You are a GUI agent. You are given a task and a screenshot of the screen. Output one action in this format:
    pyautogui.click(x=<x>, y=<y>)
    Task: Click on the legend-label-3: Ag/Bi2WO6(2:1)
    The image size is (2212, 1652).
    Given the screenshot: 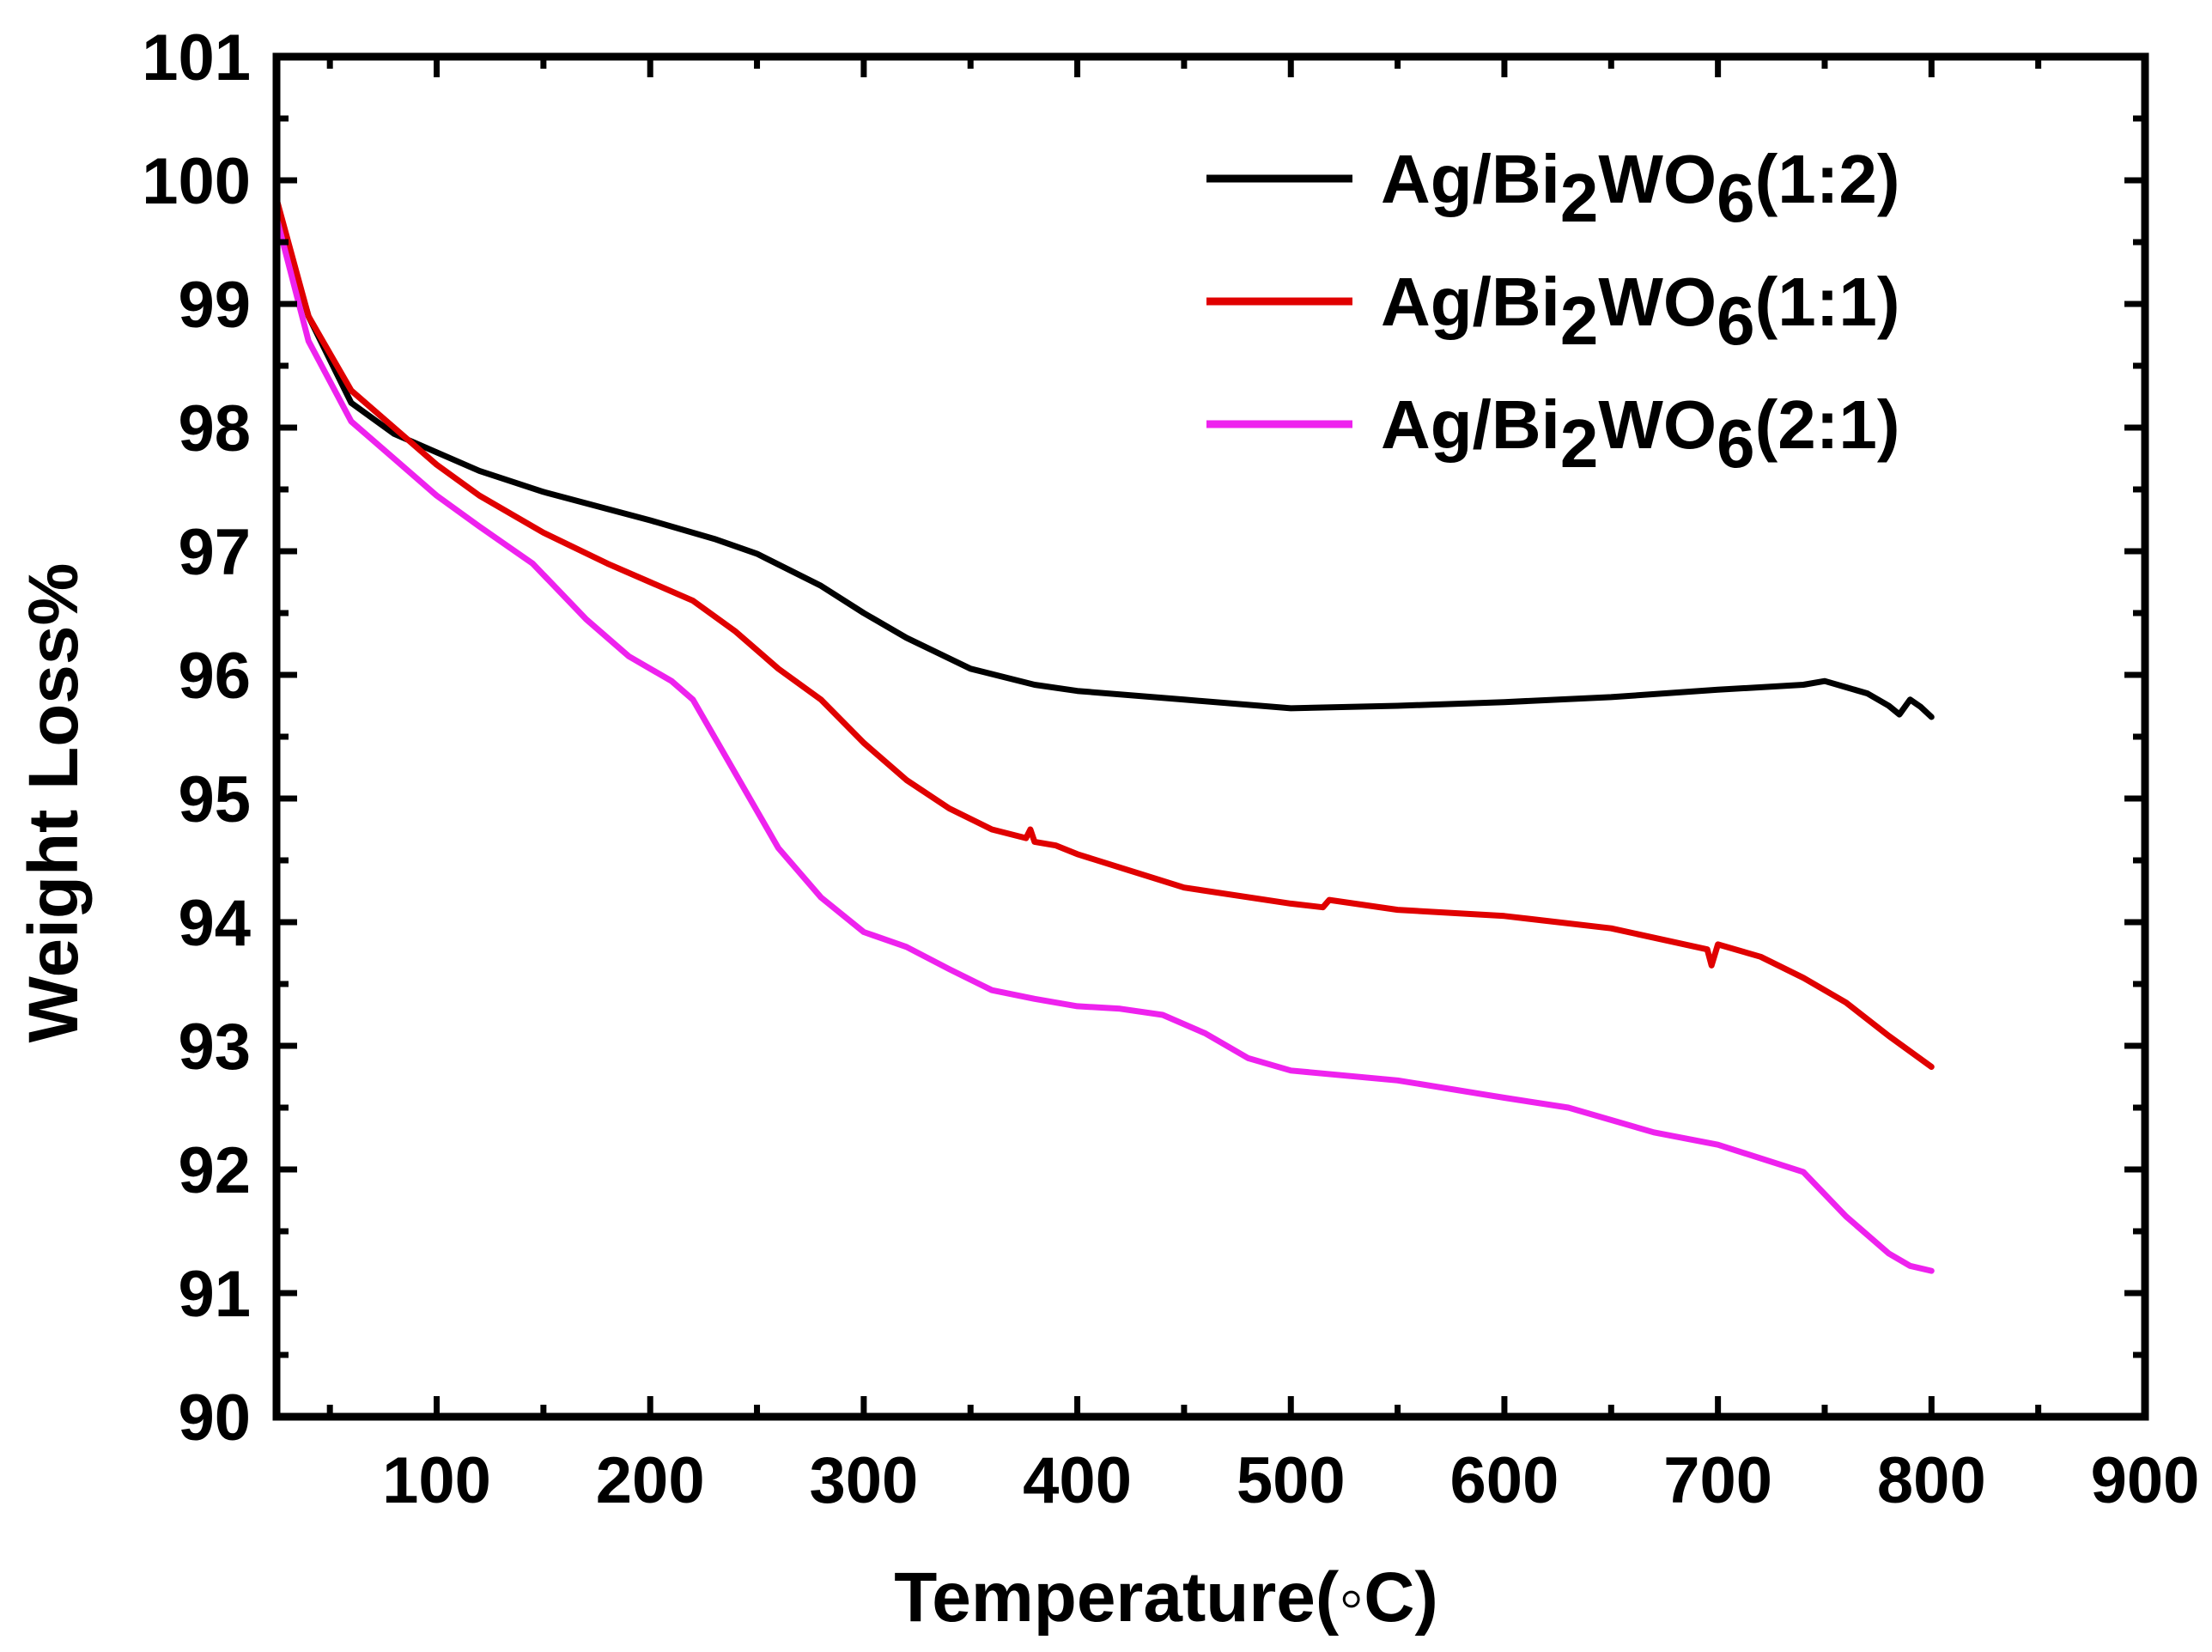 What is the action you would take?
    pyautogui.click(x=1641, y=434)
    